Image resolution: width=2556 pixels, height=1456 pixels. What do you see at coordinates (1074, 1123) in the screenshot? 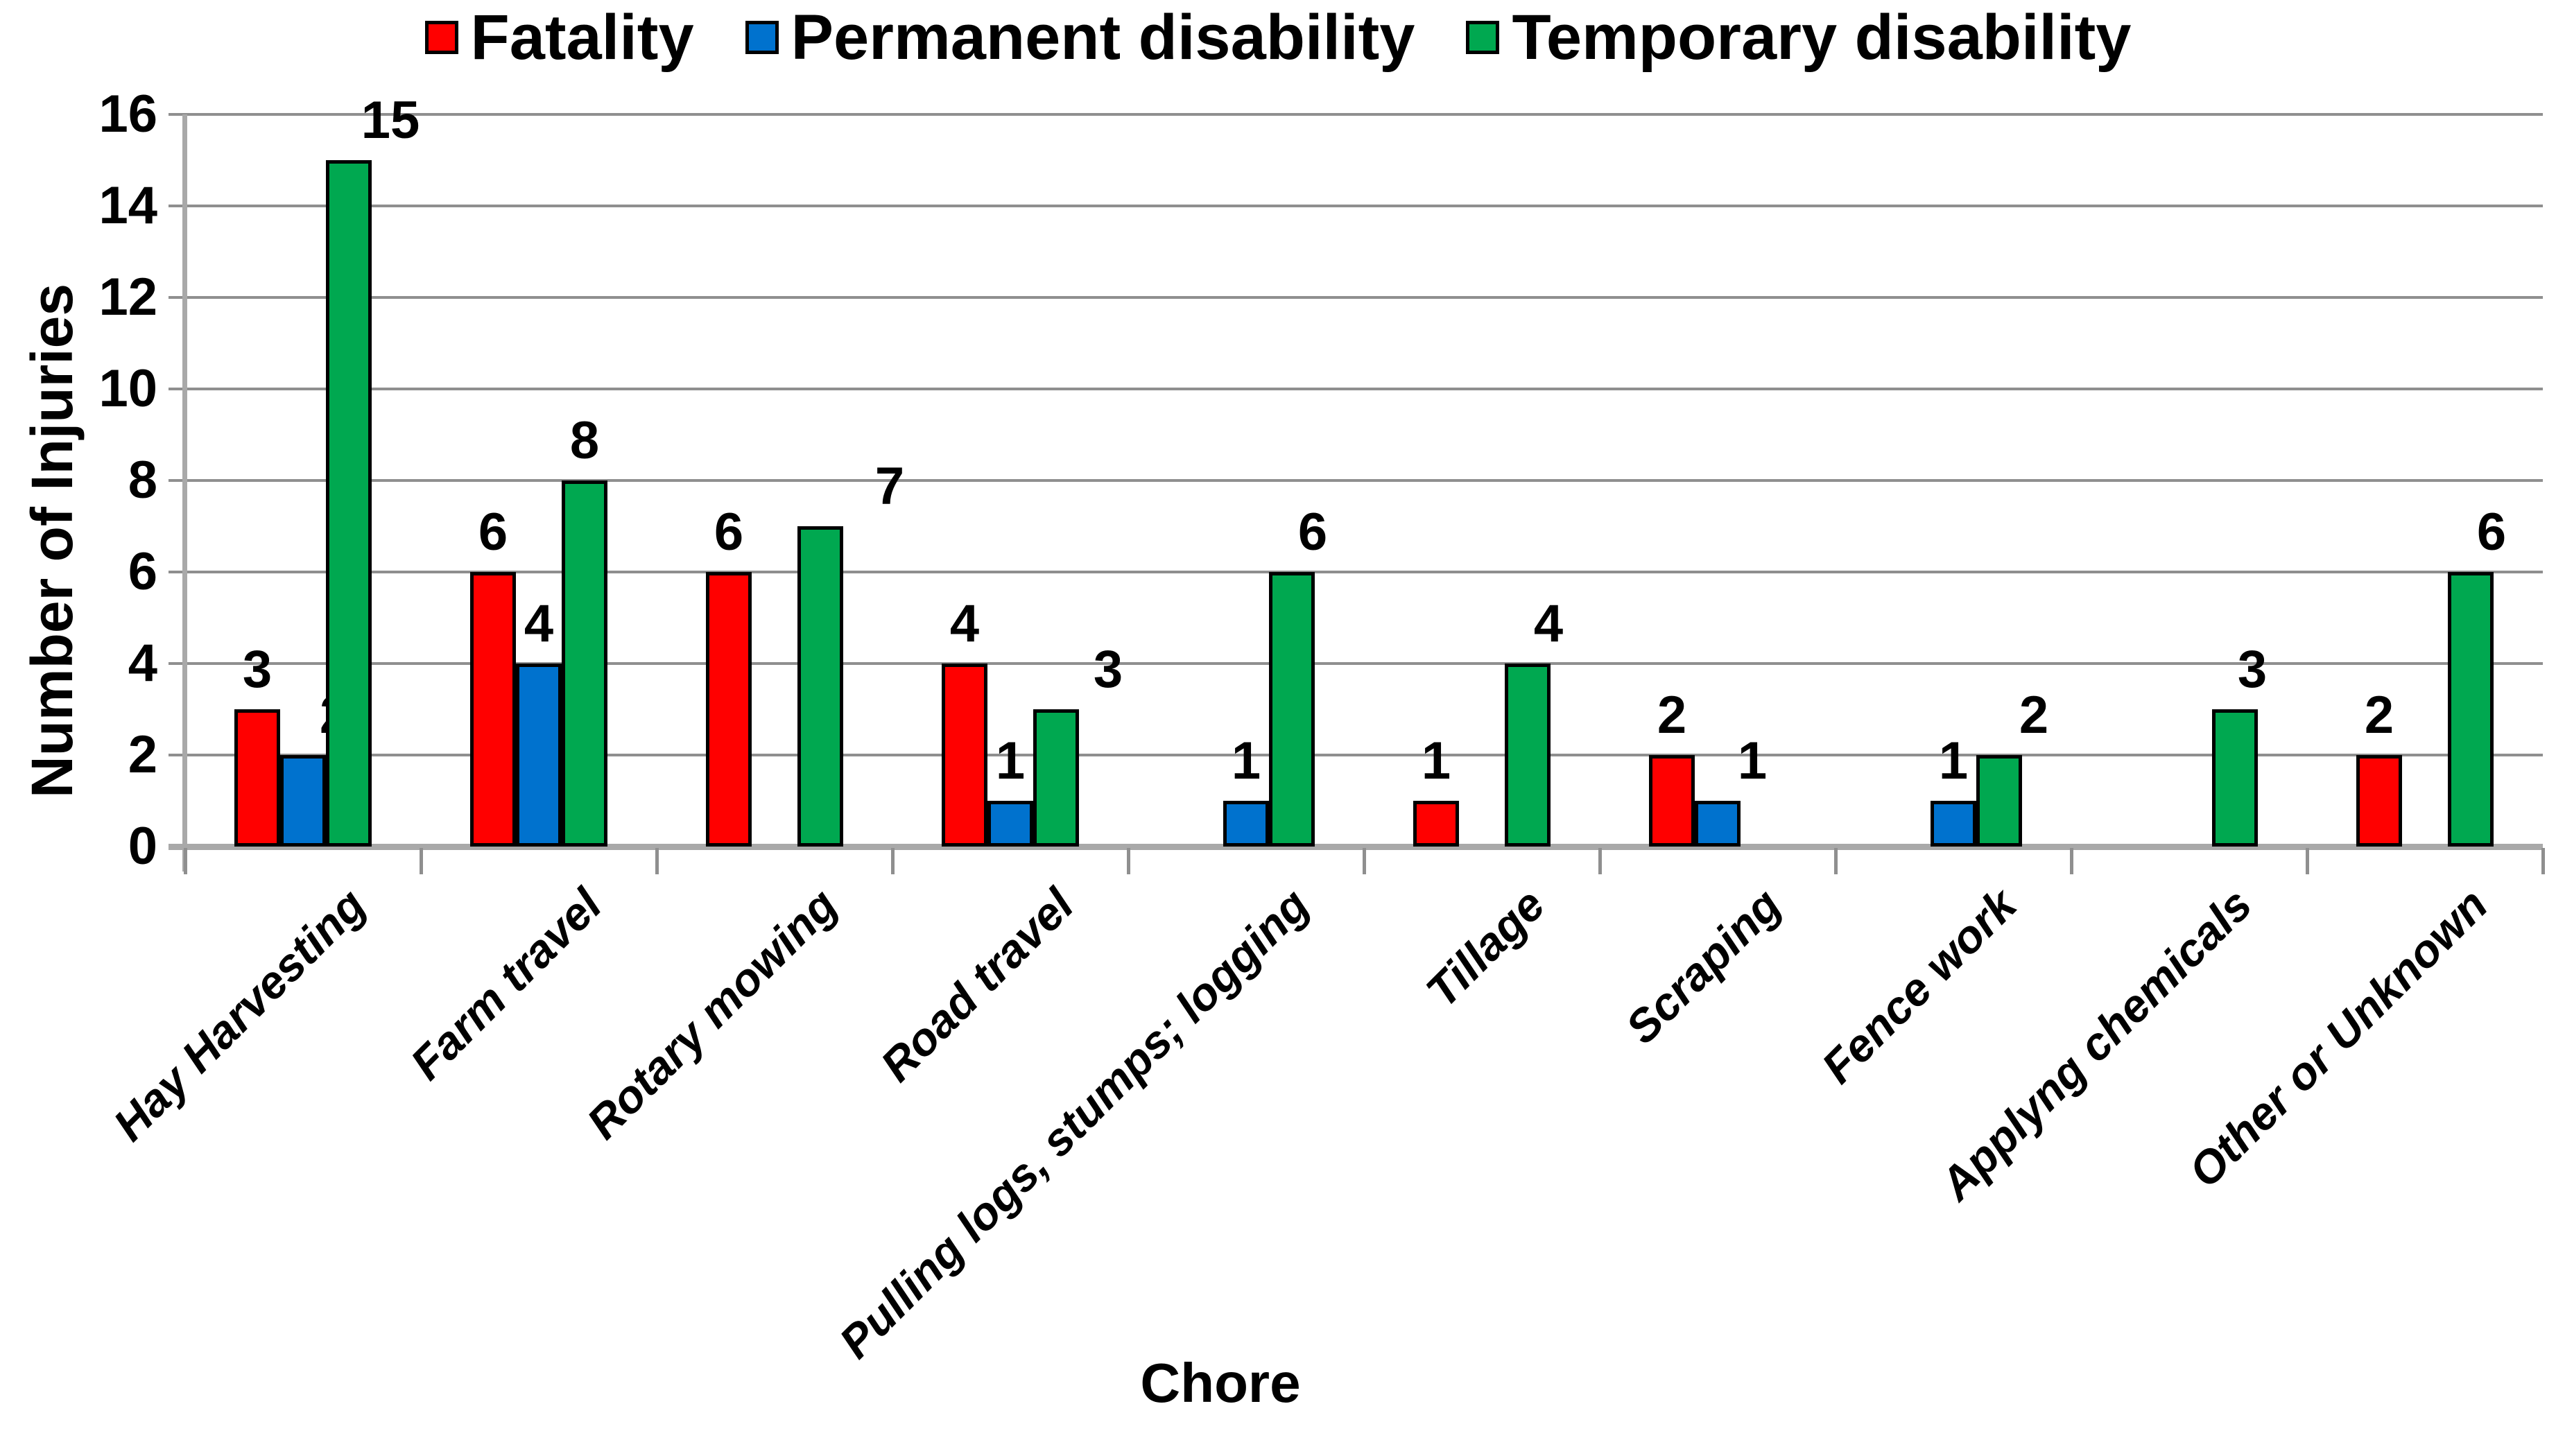
I see `category-tick-label: Pulling logs, stumps; logging` at bounding box center [1074, 1123].